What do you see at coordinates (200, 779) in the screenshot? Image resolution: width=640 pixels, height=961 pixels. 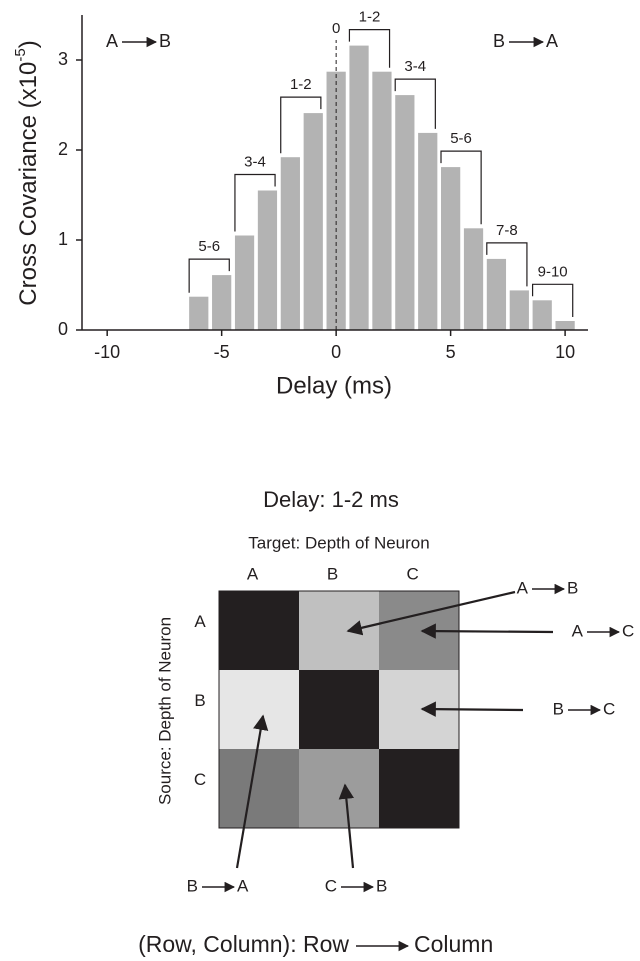 I see `row-label: C` at bounding box center [200, 779].